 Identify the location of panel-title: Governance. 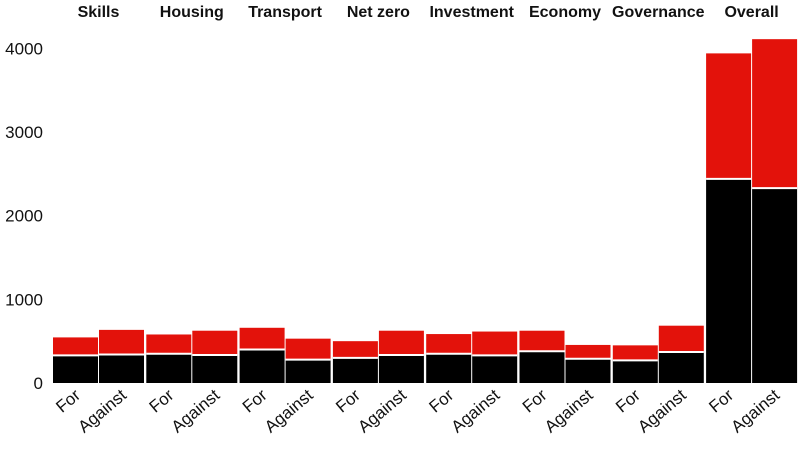
(658, 12).